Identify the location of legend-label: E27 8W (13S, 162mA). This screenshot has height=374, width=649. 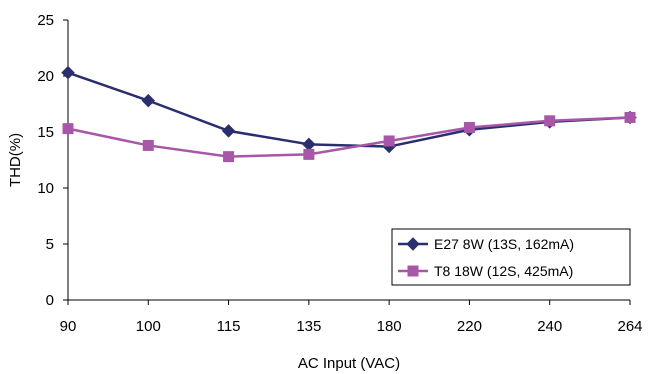
(504, 244).